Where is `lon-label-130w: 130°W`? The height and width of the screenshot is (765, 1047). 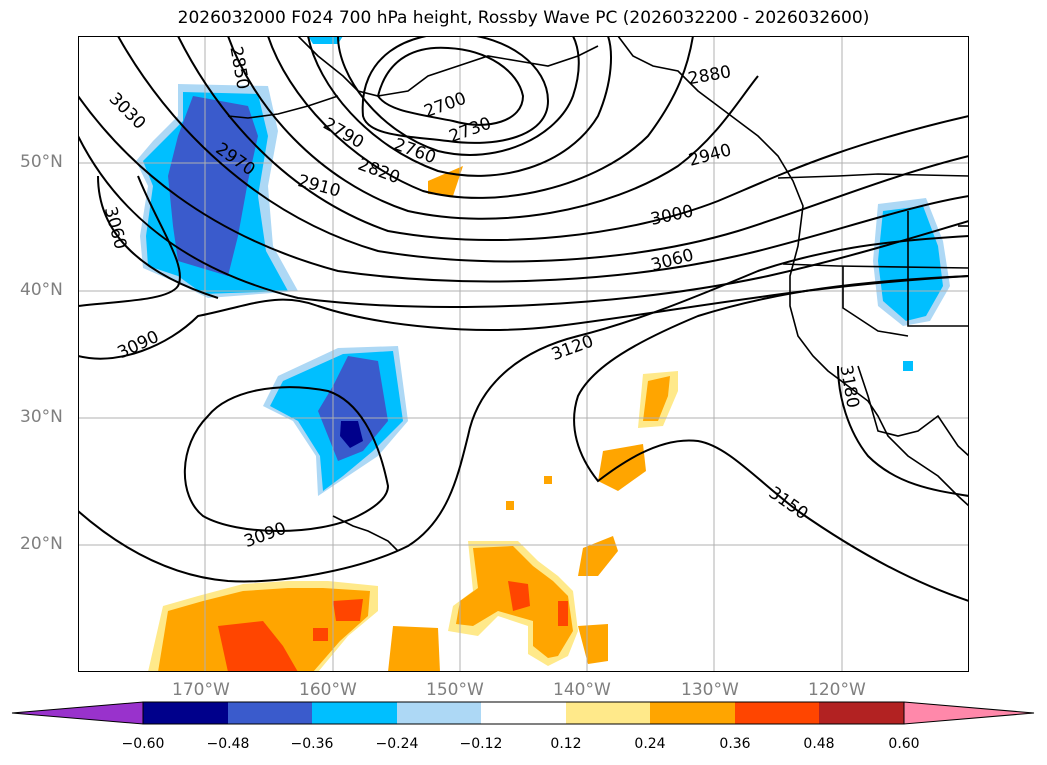
lon-label-130w: 130°W is located at coordinates (710, 690).